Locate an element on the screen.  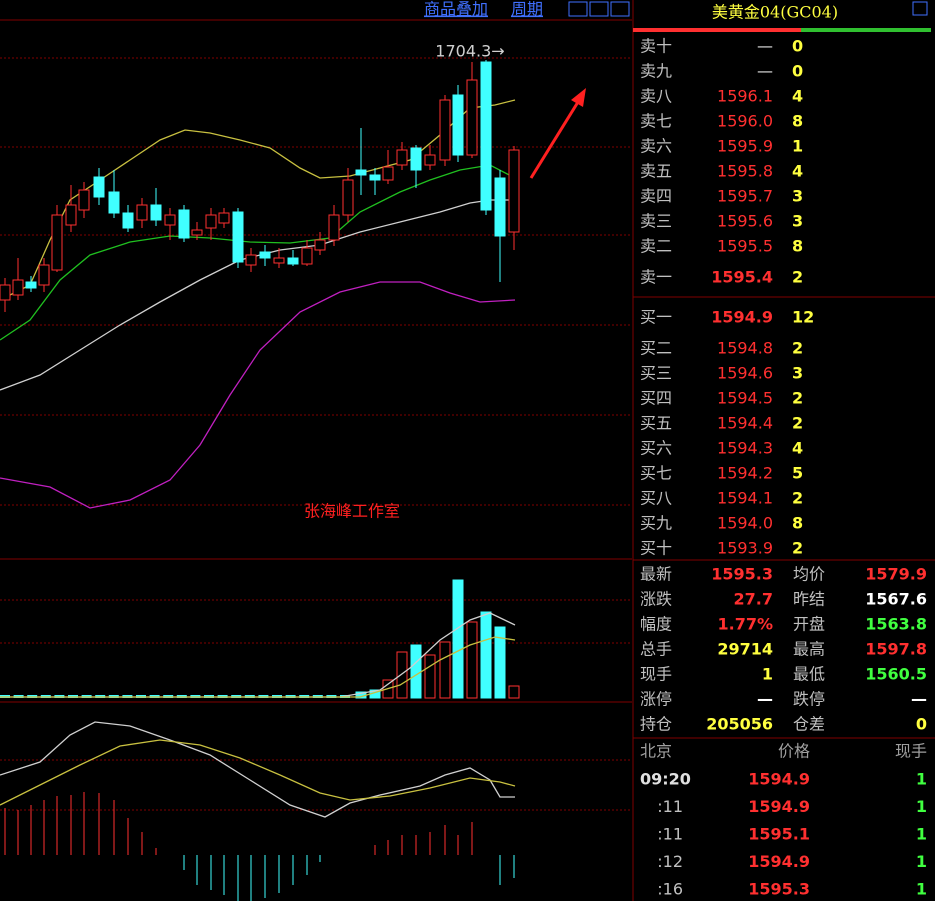
quote-title: 美黄金04(GC04) is located at coordinates (775, 12).